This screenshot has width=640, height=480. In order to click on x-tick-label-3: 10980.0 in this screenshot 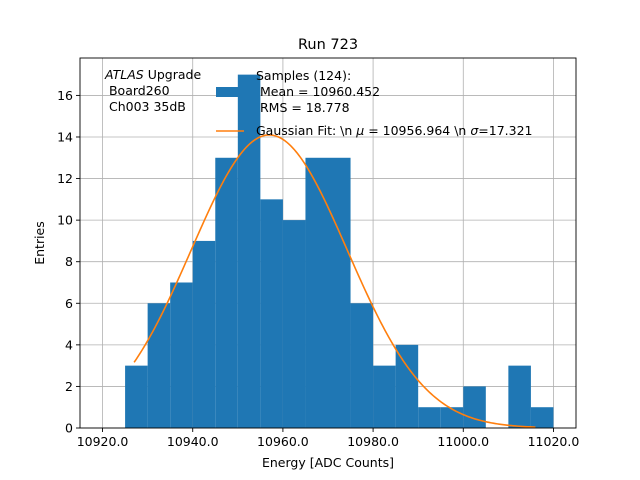, I will do `click(373, 441)`.